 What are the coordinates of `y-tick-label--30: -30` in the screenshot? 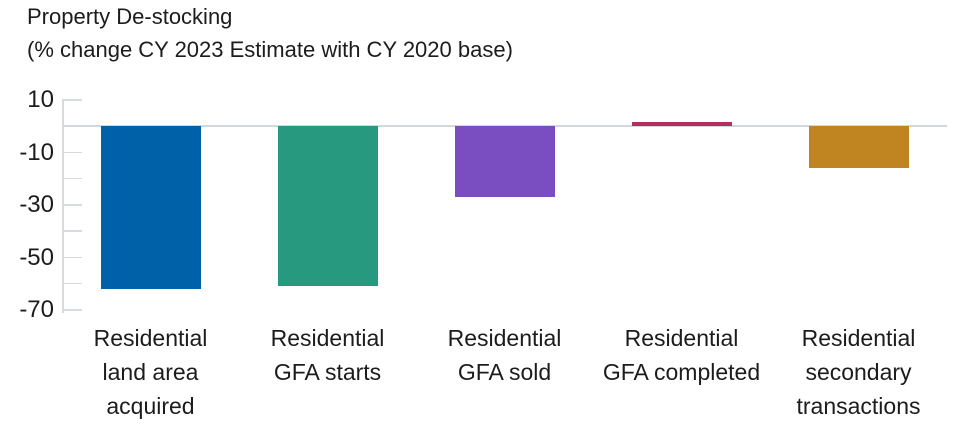 It's located at (36, 204).